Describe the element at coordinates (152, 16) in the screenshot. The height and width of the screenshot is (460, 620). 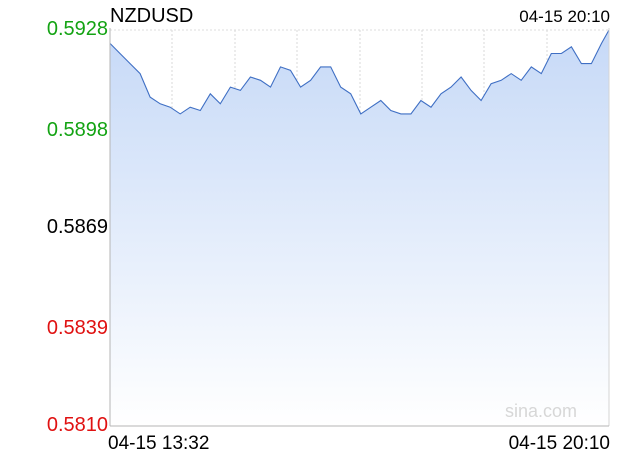
I see `chart-title: NZDUSD` at that location.